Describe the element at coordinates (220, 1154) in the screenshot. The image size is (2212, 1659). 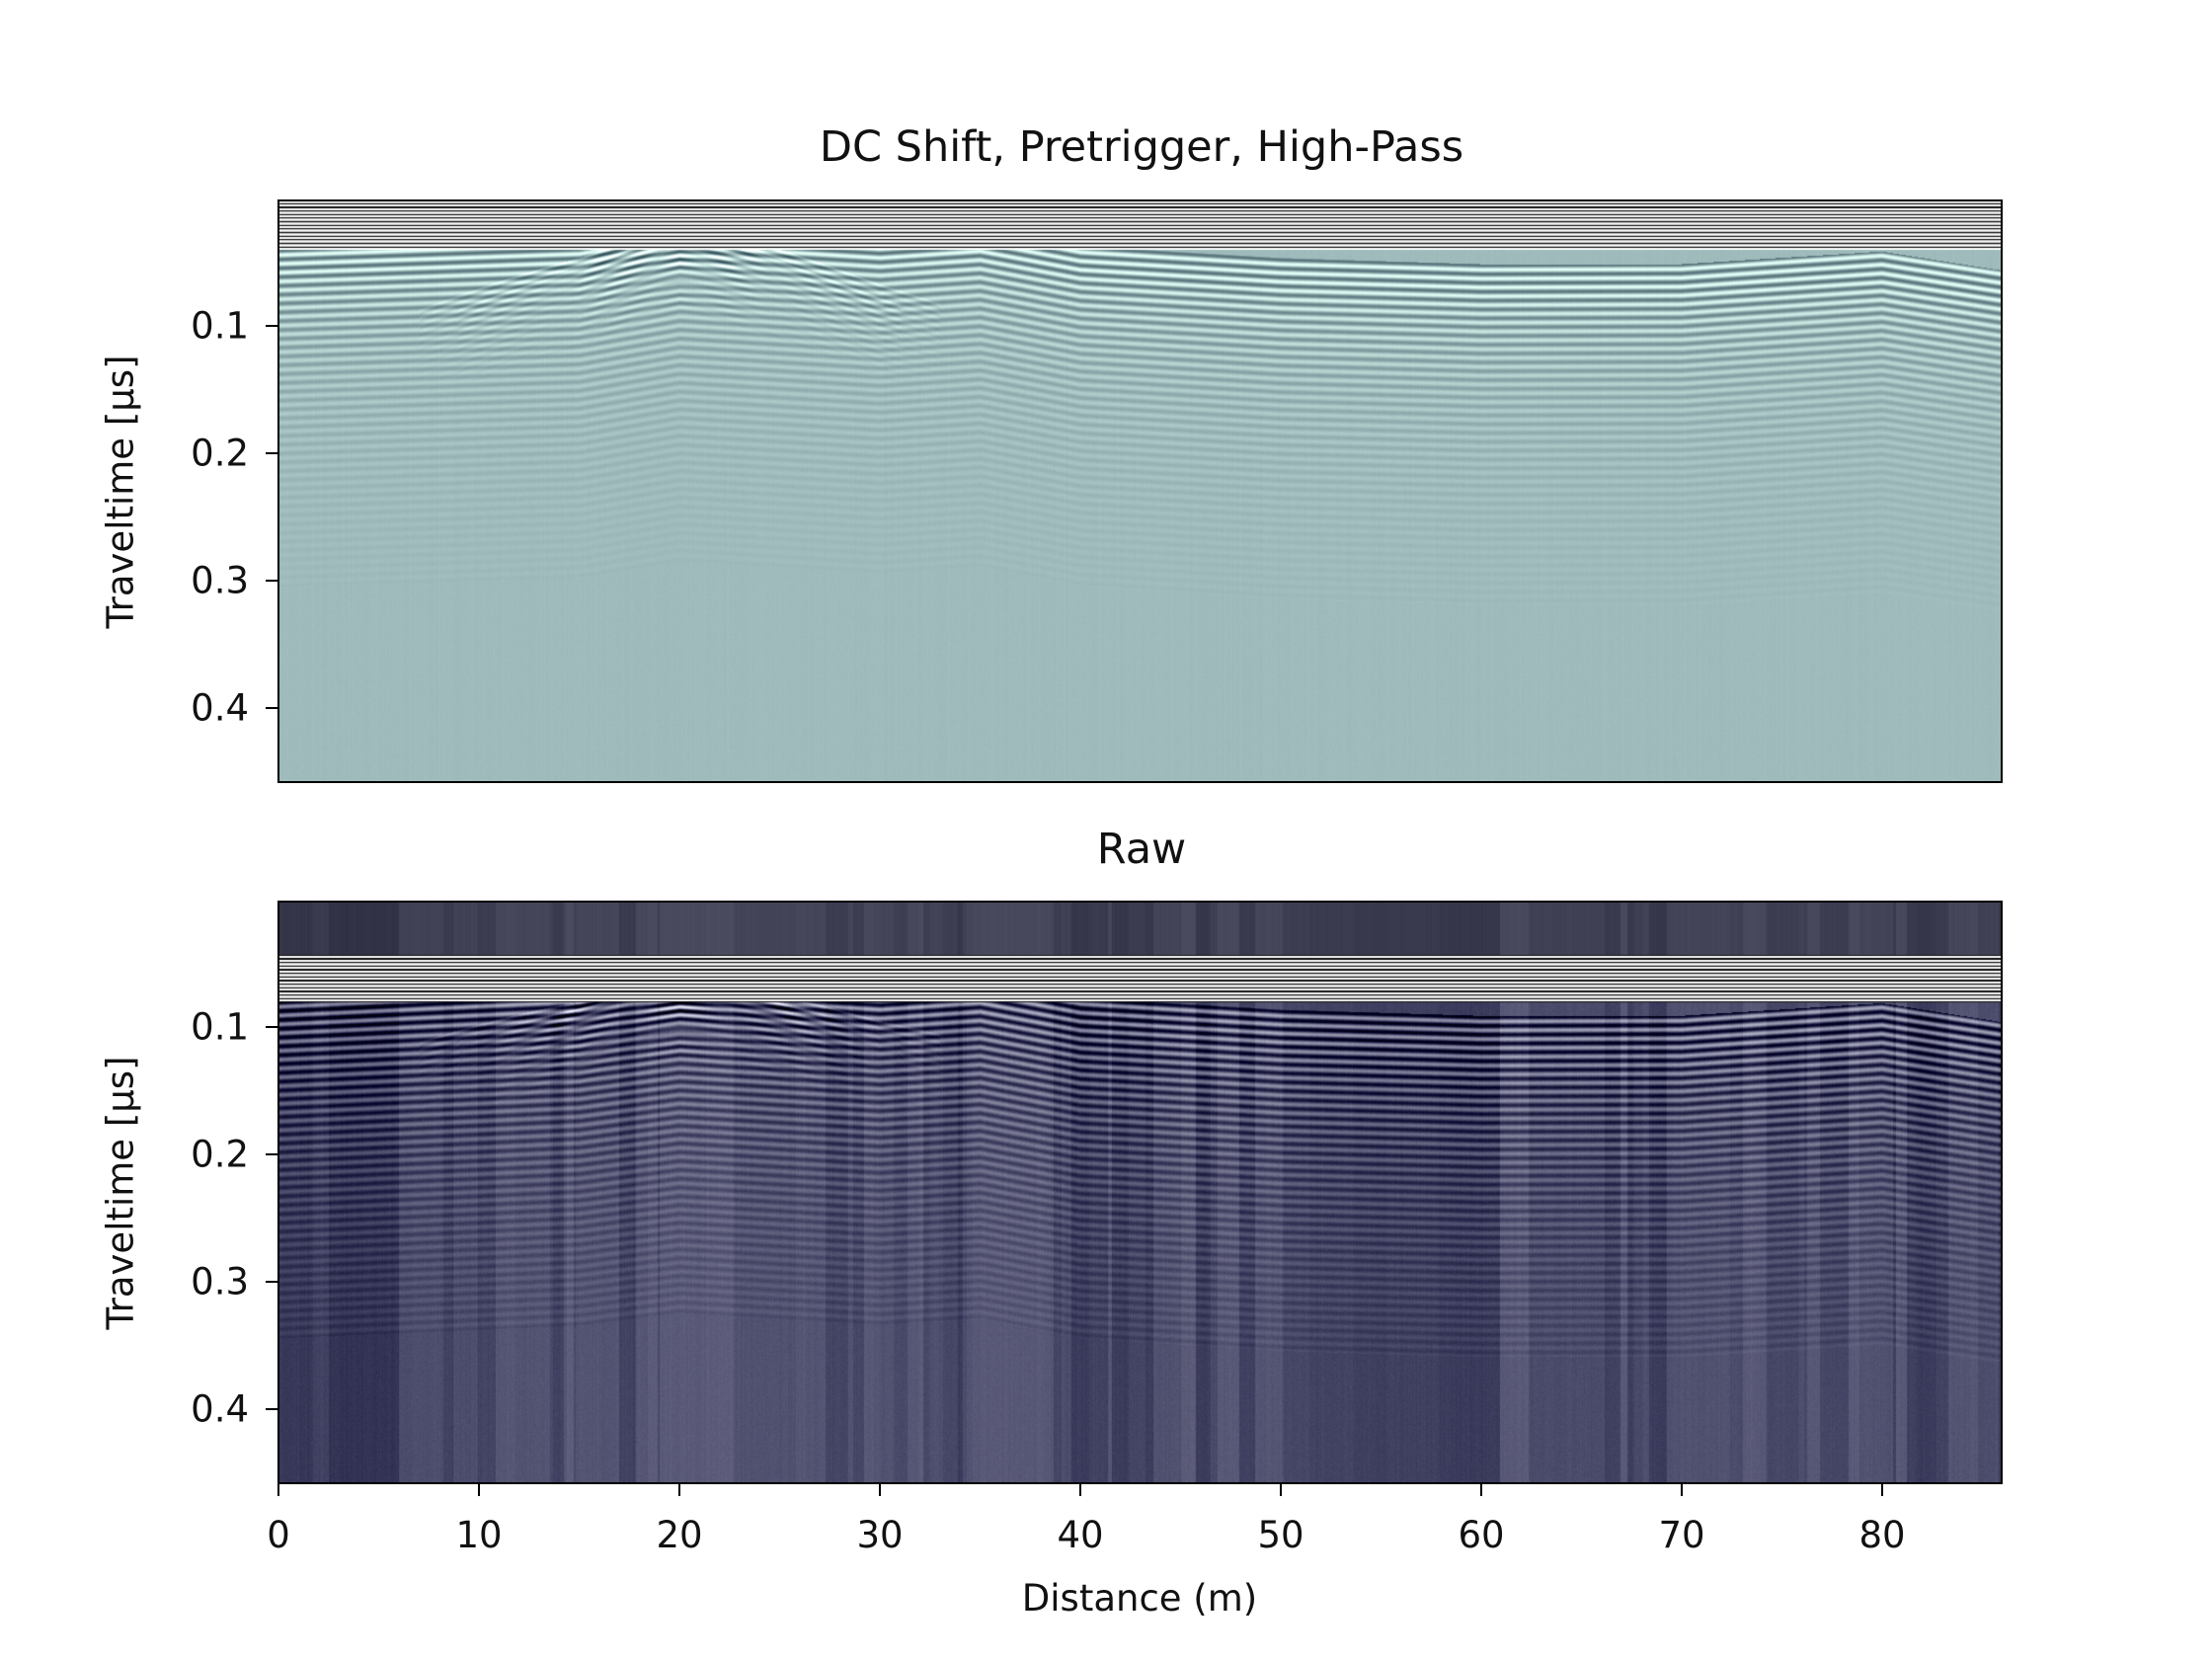
I see `bottom-ytick-label: 0.2` at that location.